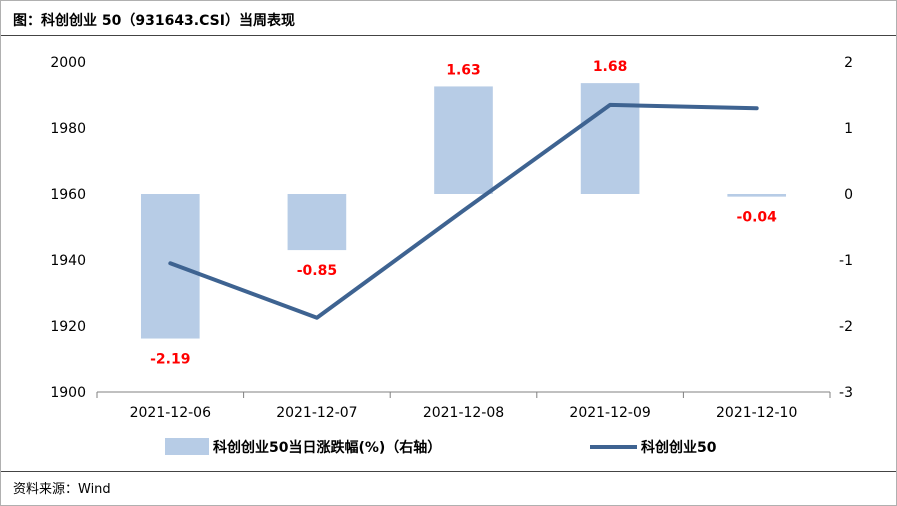  I want to click on bar-data-label: -0.04, so click(757, 218).